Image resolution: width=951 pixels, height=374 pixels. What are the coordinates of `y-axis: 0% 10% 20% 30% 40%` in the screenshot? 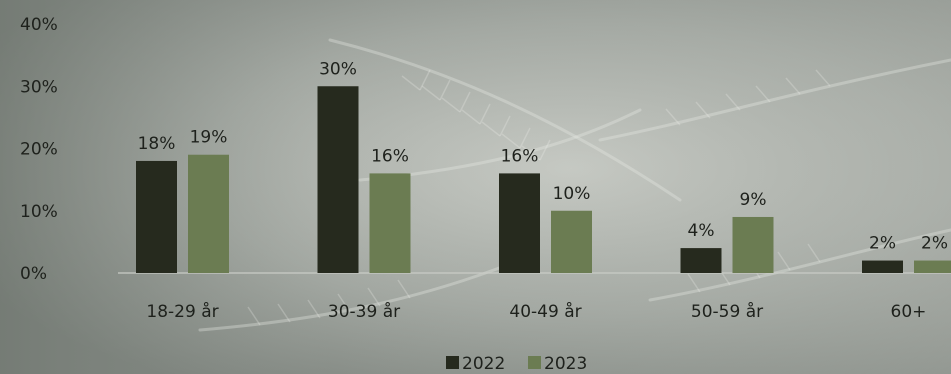 It's located at (39, 149).